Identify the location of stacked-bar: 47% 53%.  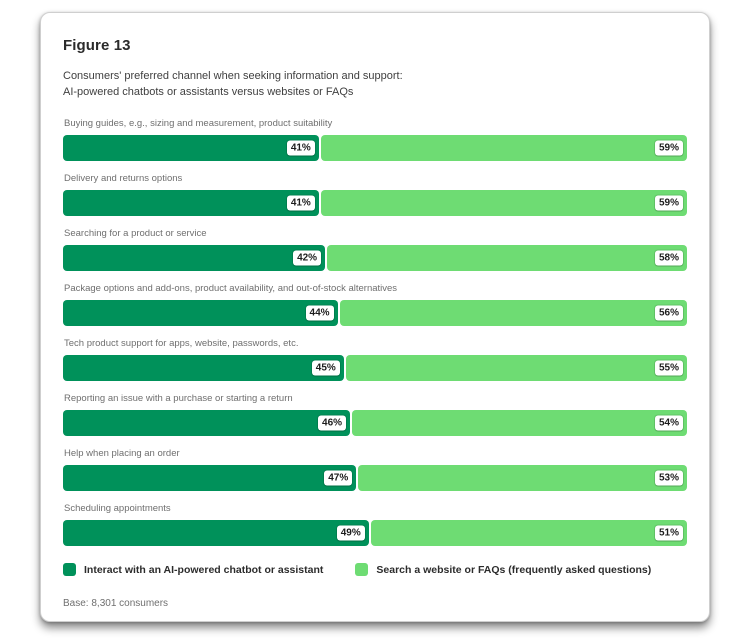
(375, 478).